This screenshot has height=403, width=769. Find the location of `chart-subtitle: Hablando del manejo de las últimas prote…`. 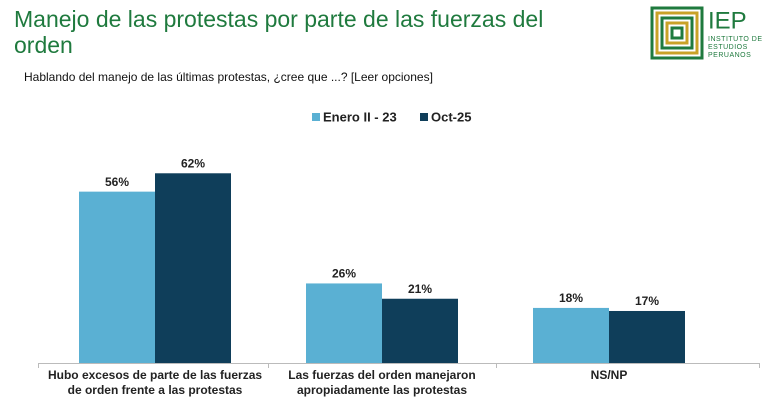

chart-subtitle: Hablando del manejo de las últimas prote… is located at coordinates (228, 77).